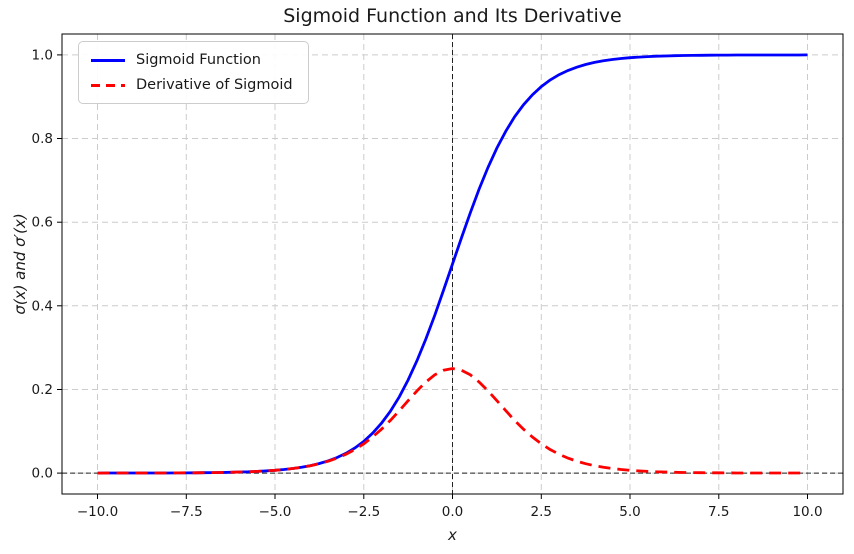  Describe the element at coordinates (452, 16) in the screenshot. I see `chart-title: Sigmoid Function and Its Derivative` at that location.